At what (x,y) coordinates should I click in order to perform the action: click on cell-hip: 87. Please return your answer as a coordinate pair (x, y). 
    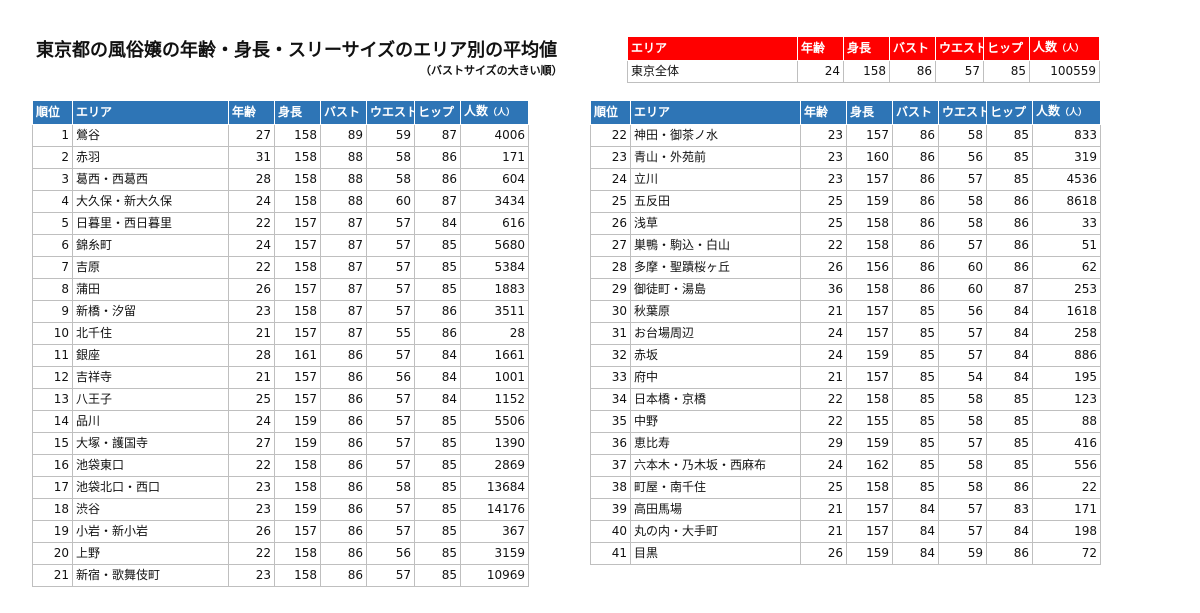
    Looking at the image, I should click on (1009, 289).